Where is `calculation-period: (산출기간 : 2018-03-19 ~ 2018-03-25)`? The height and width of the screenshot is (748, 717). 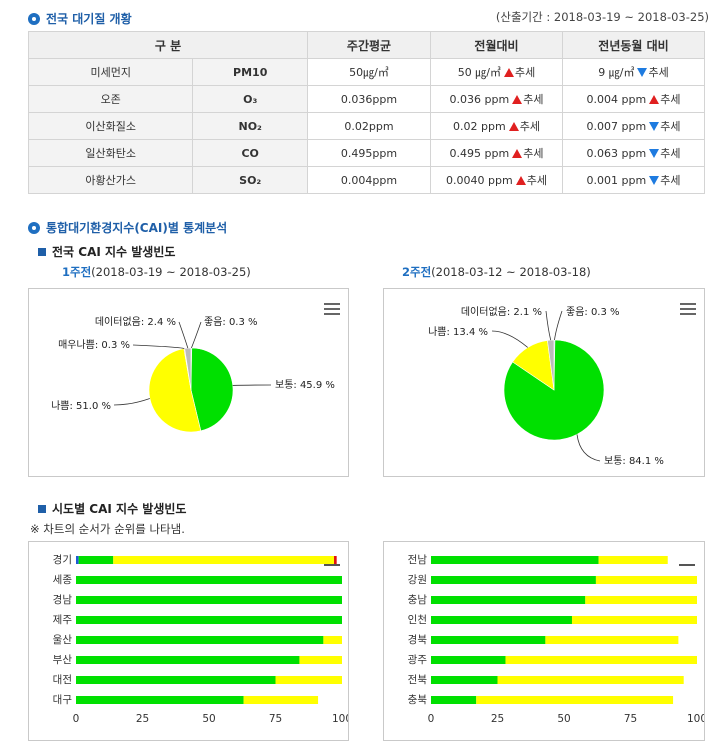
calculation-period: (산출기간 : 2018-03-19 ~ 2018-03-25) is located at coordinates (602, 17).